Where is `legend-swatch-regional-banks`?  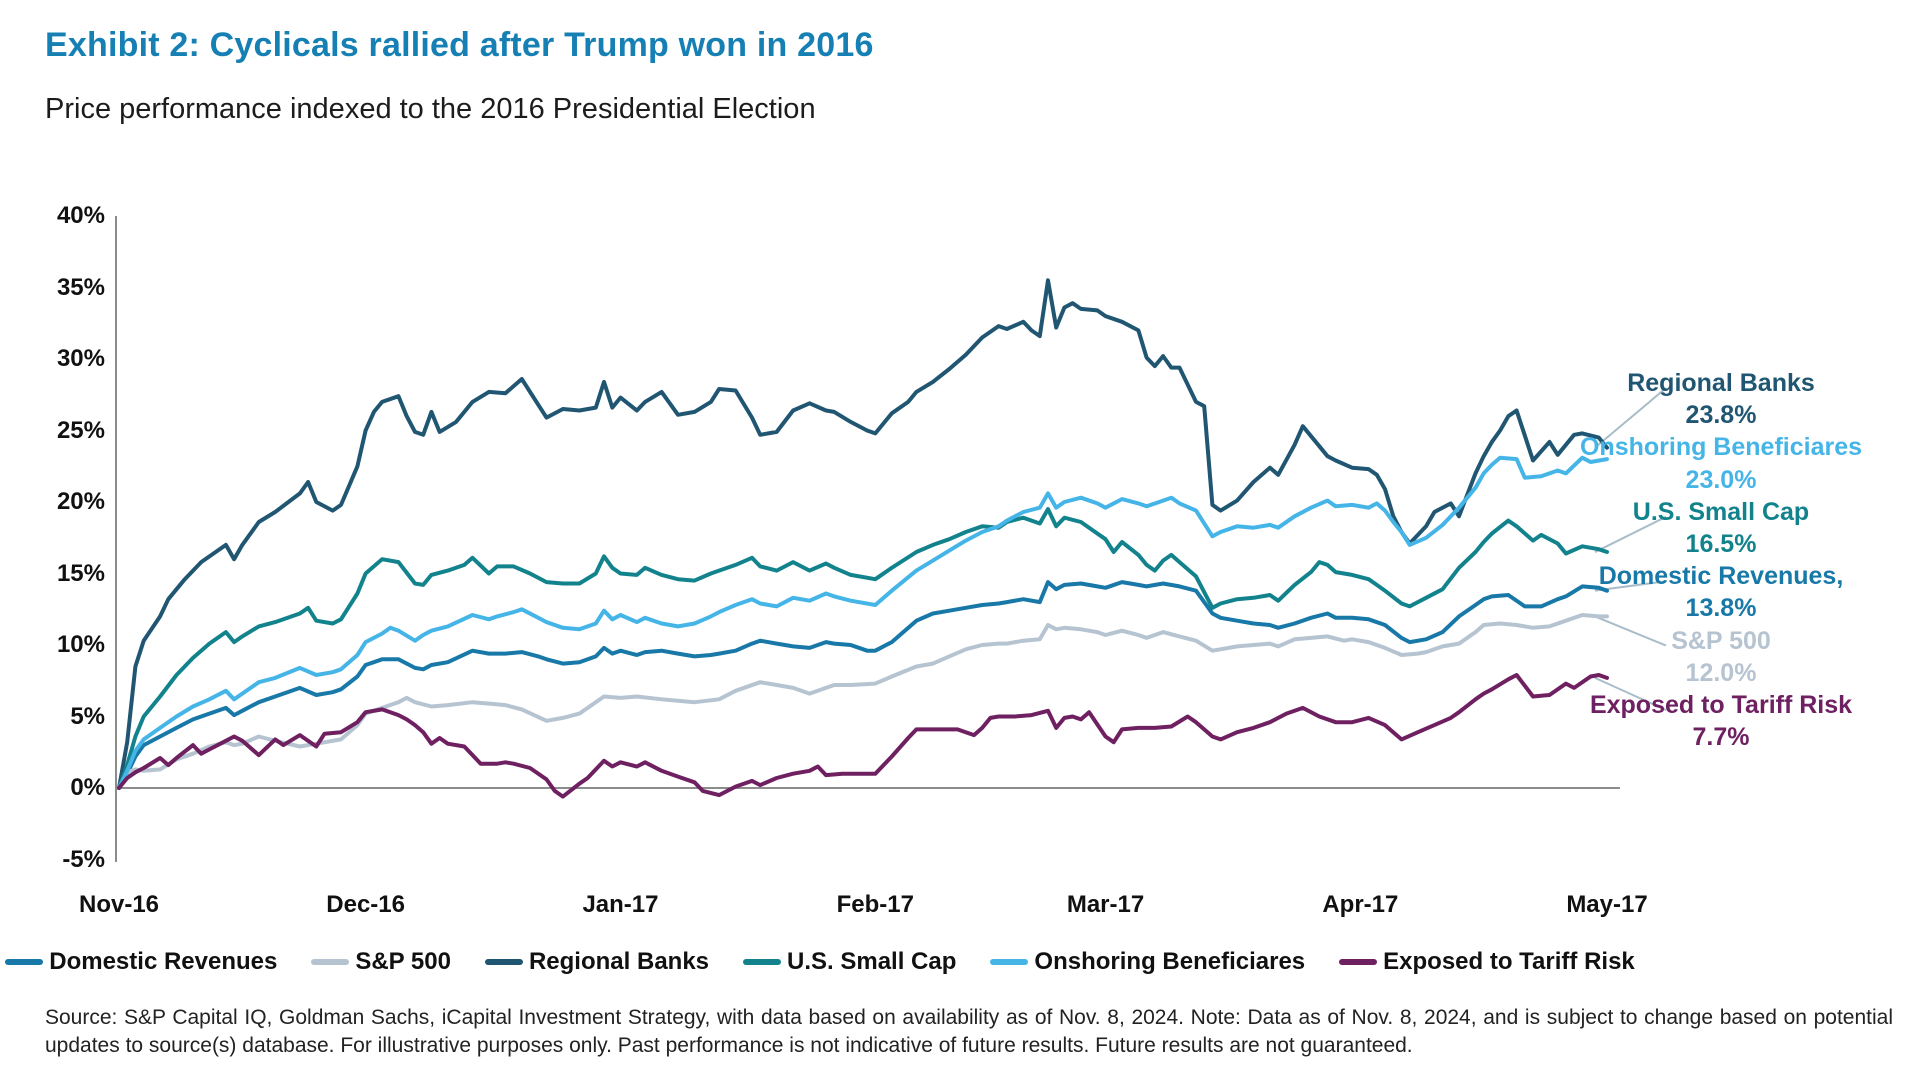 legend-swatch-regional-banks is located at coordinates (503, 962).